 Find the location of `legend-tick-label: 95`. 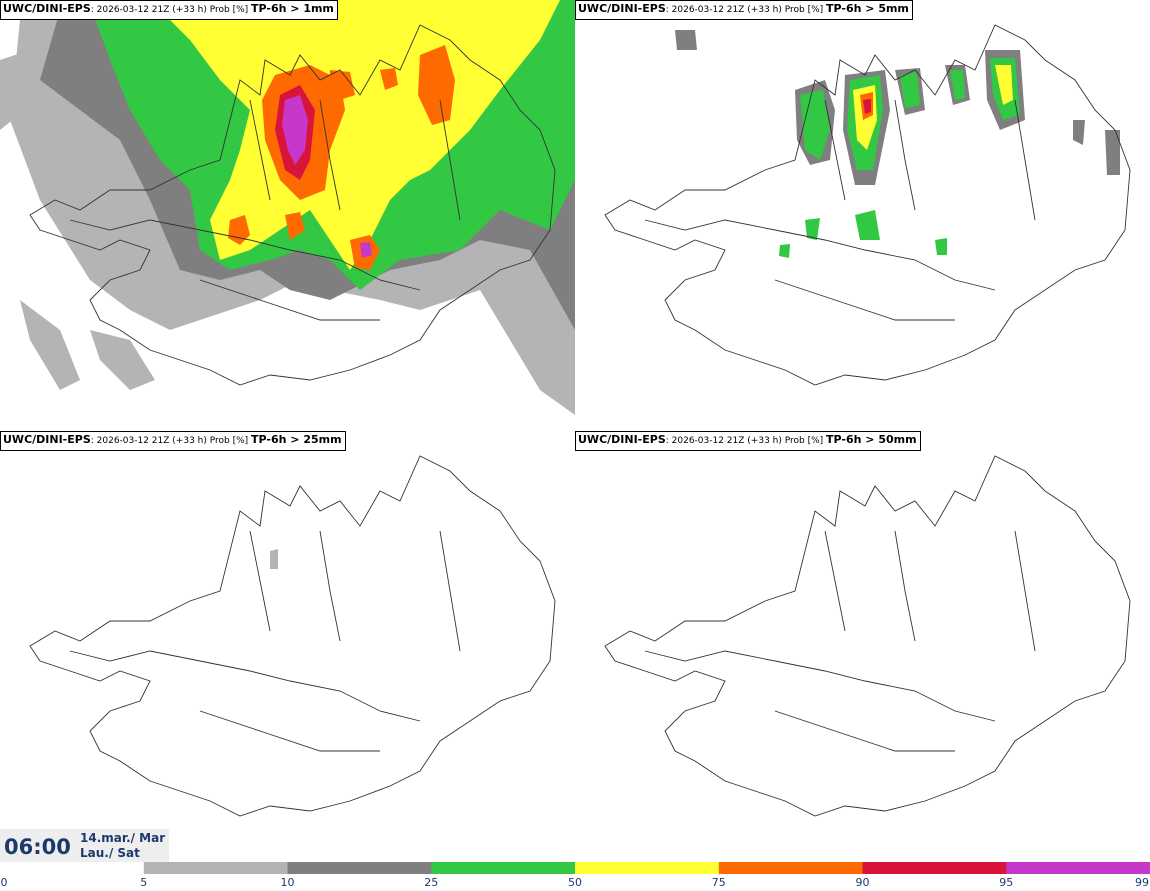

legend-tick-label: 95 is located at coordinates (1006, 882).